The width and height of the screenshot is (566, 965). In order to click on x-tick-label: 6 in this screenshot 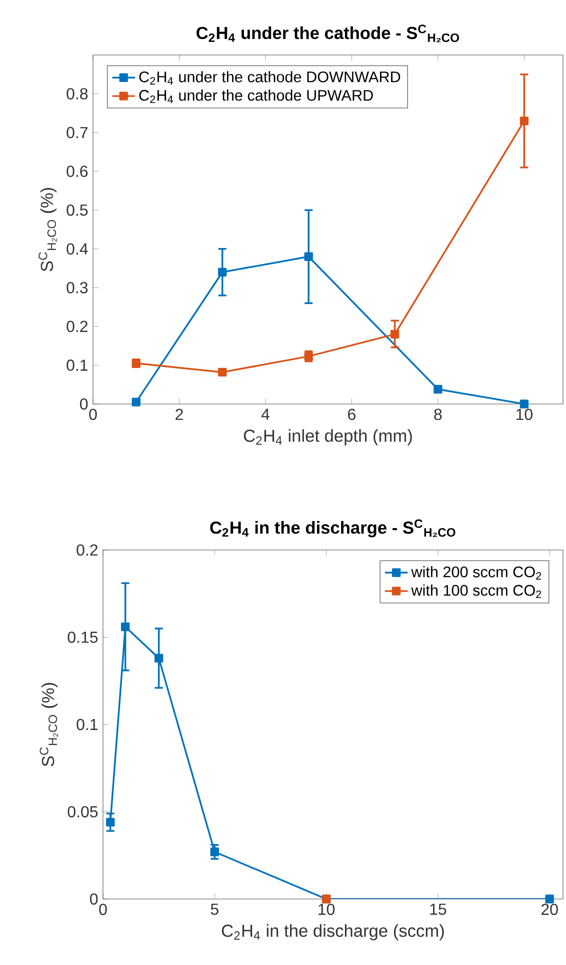, I will do `click(352, 414)`.